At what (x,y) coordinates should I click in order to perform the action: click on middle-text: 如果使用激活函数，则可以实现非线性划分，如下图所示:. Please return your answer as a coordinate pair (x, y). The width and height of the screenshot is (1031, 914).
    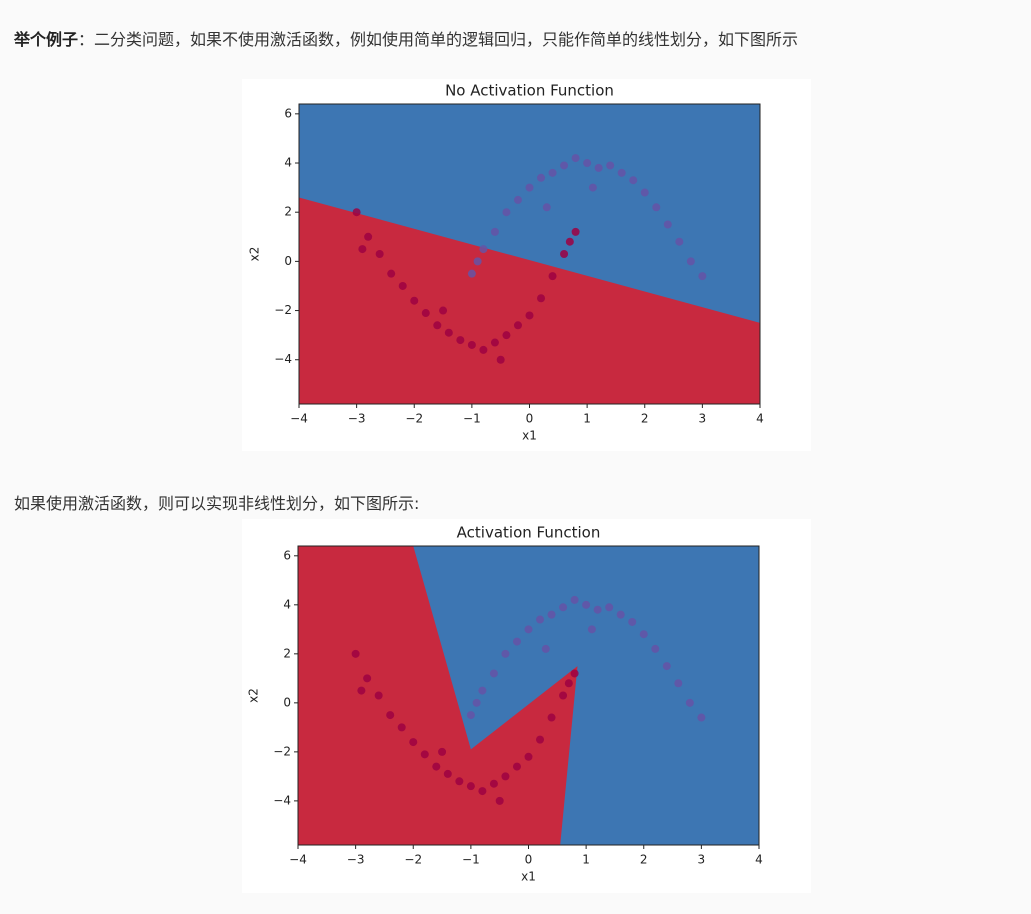
    Looking at the image, I should click on (217, 503).